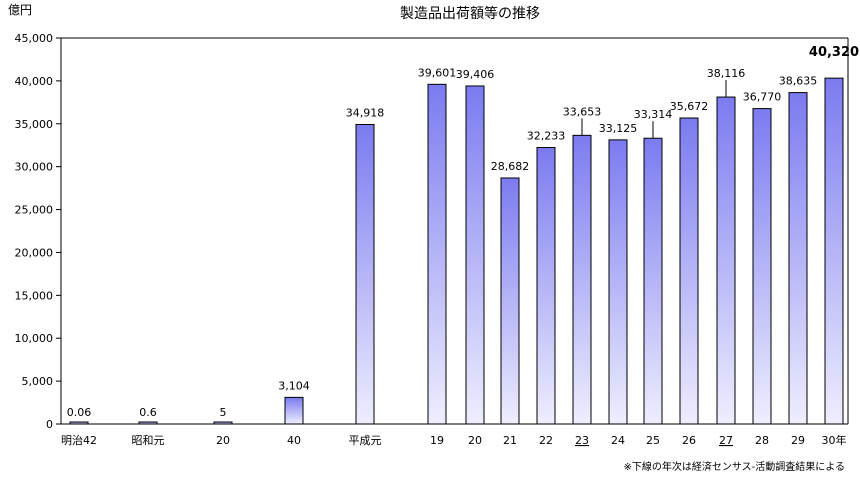 This screenshot has width=860, height=480. What do you see at coordinates (148, 440) in the screenshot?
I see `x-tick-label: 昭和元` at bounding box center [148, 440].